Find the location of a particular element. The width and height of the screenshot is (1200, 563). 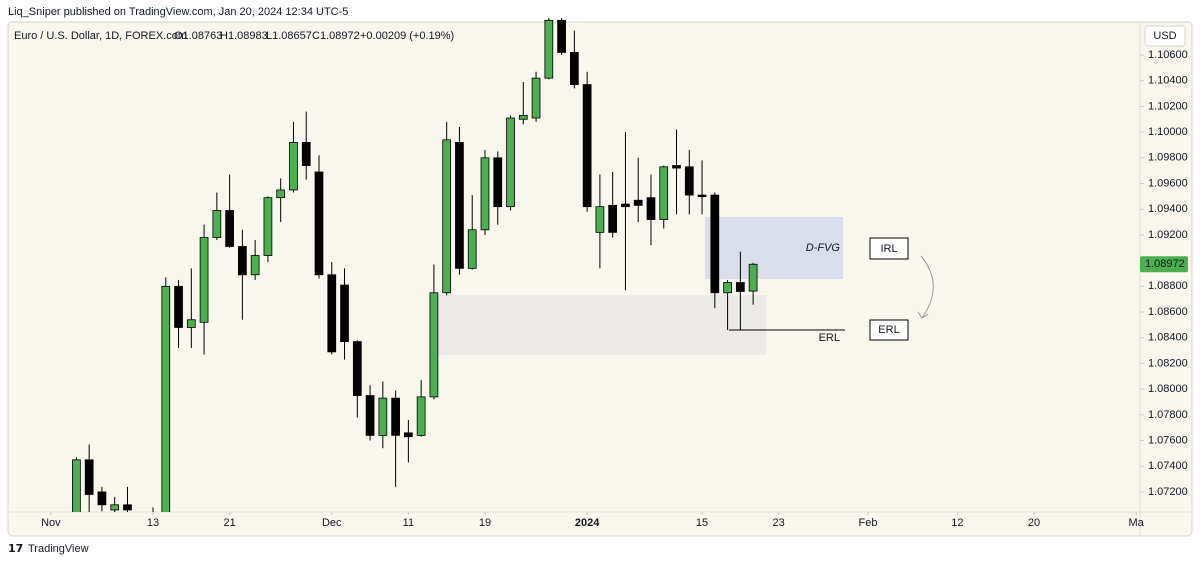

y-tick-label: 1.08600 is located at coordinates (1168, 312).